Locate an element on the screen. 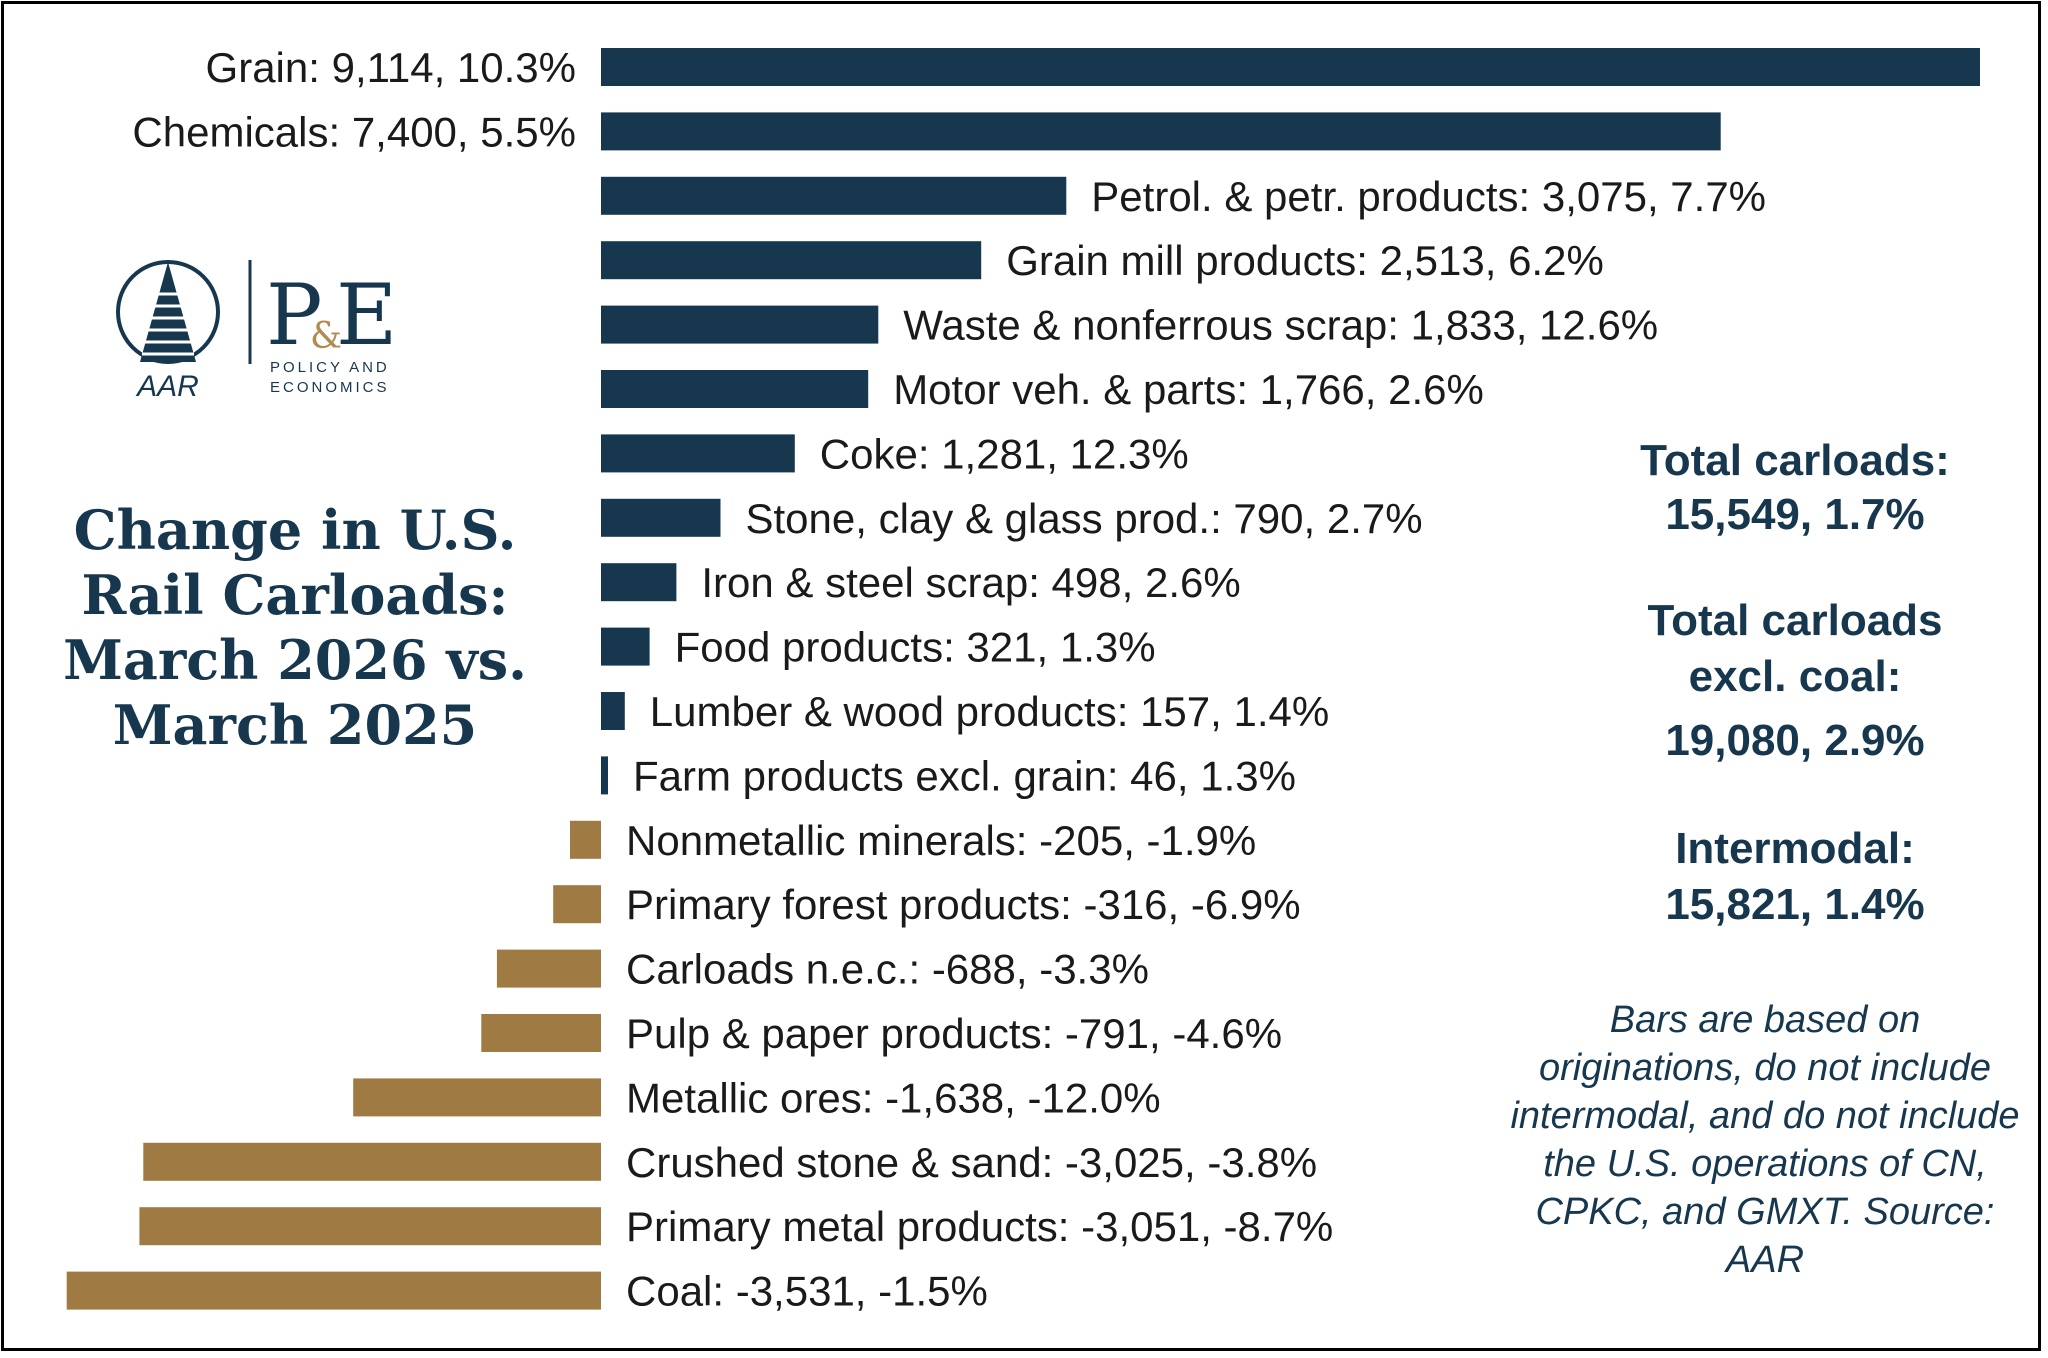 The image size is (2048, 1358). bar-label-17: Crushed stone & sand: -3,025, -3.8% is located at coordinates (971, 1162).